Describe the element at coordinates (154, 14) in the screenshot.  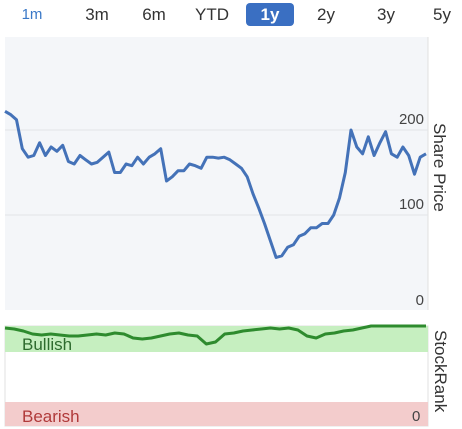
I see `tab-6m: 6m` at that location.